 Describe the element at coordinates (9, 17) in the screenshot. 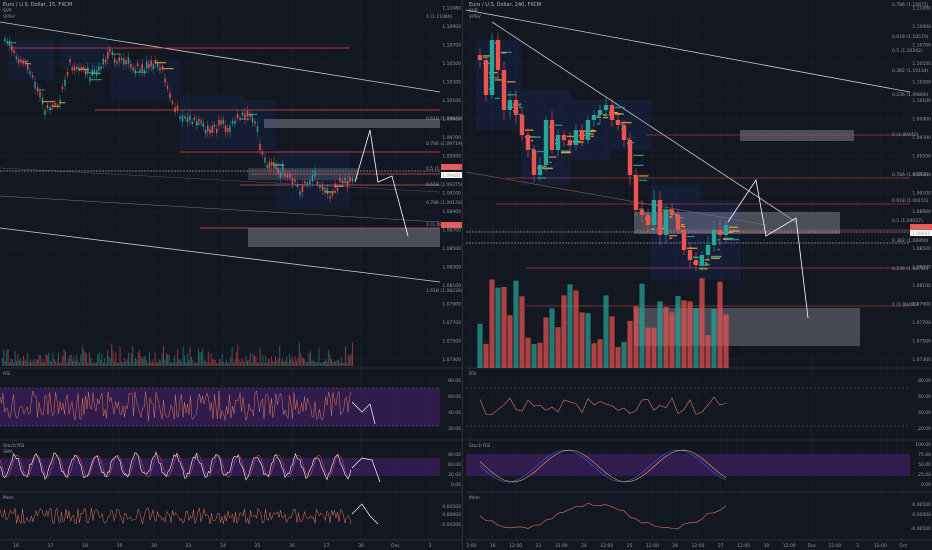

I see `left-indicator-vpsv: VPSV` at that location.